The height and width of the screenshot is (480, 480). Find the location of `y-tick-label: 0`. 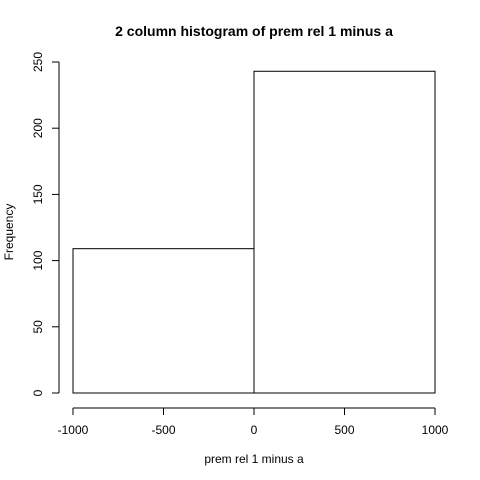

y-tick-label: 0 is located at coordinates (38, 392).